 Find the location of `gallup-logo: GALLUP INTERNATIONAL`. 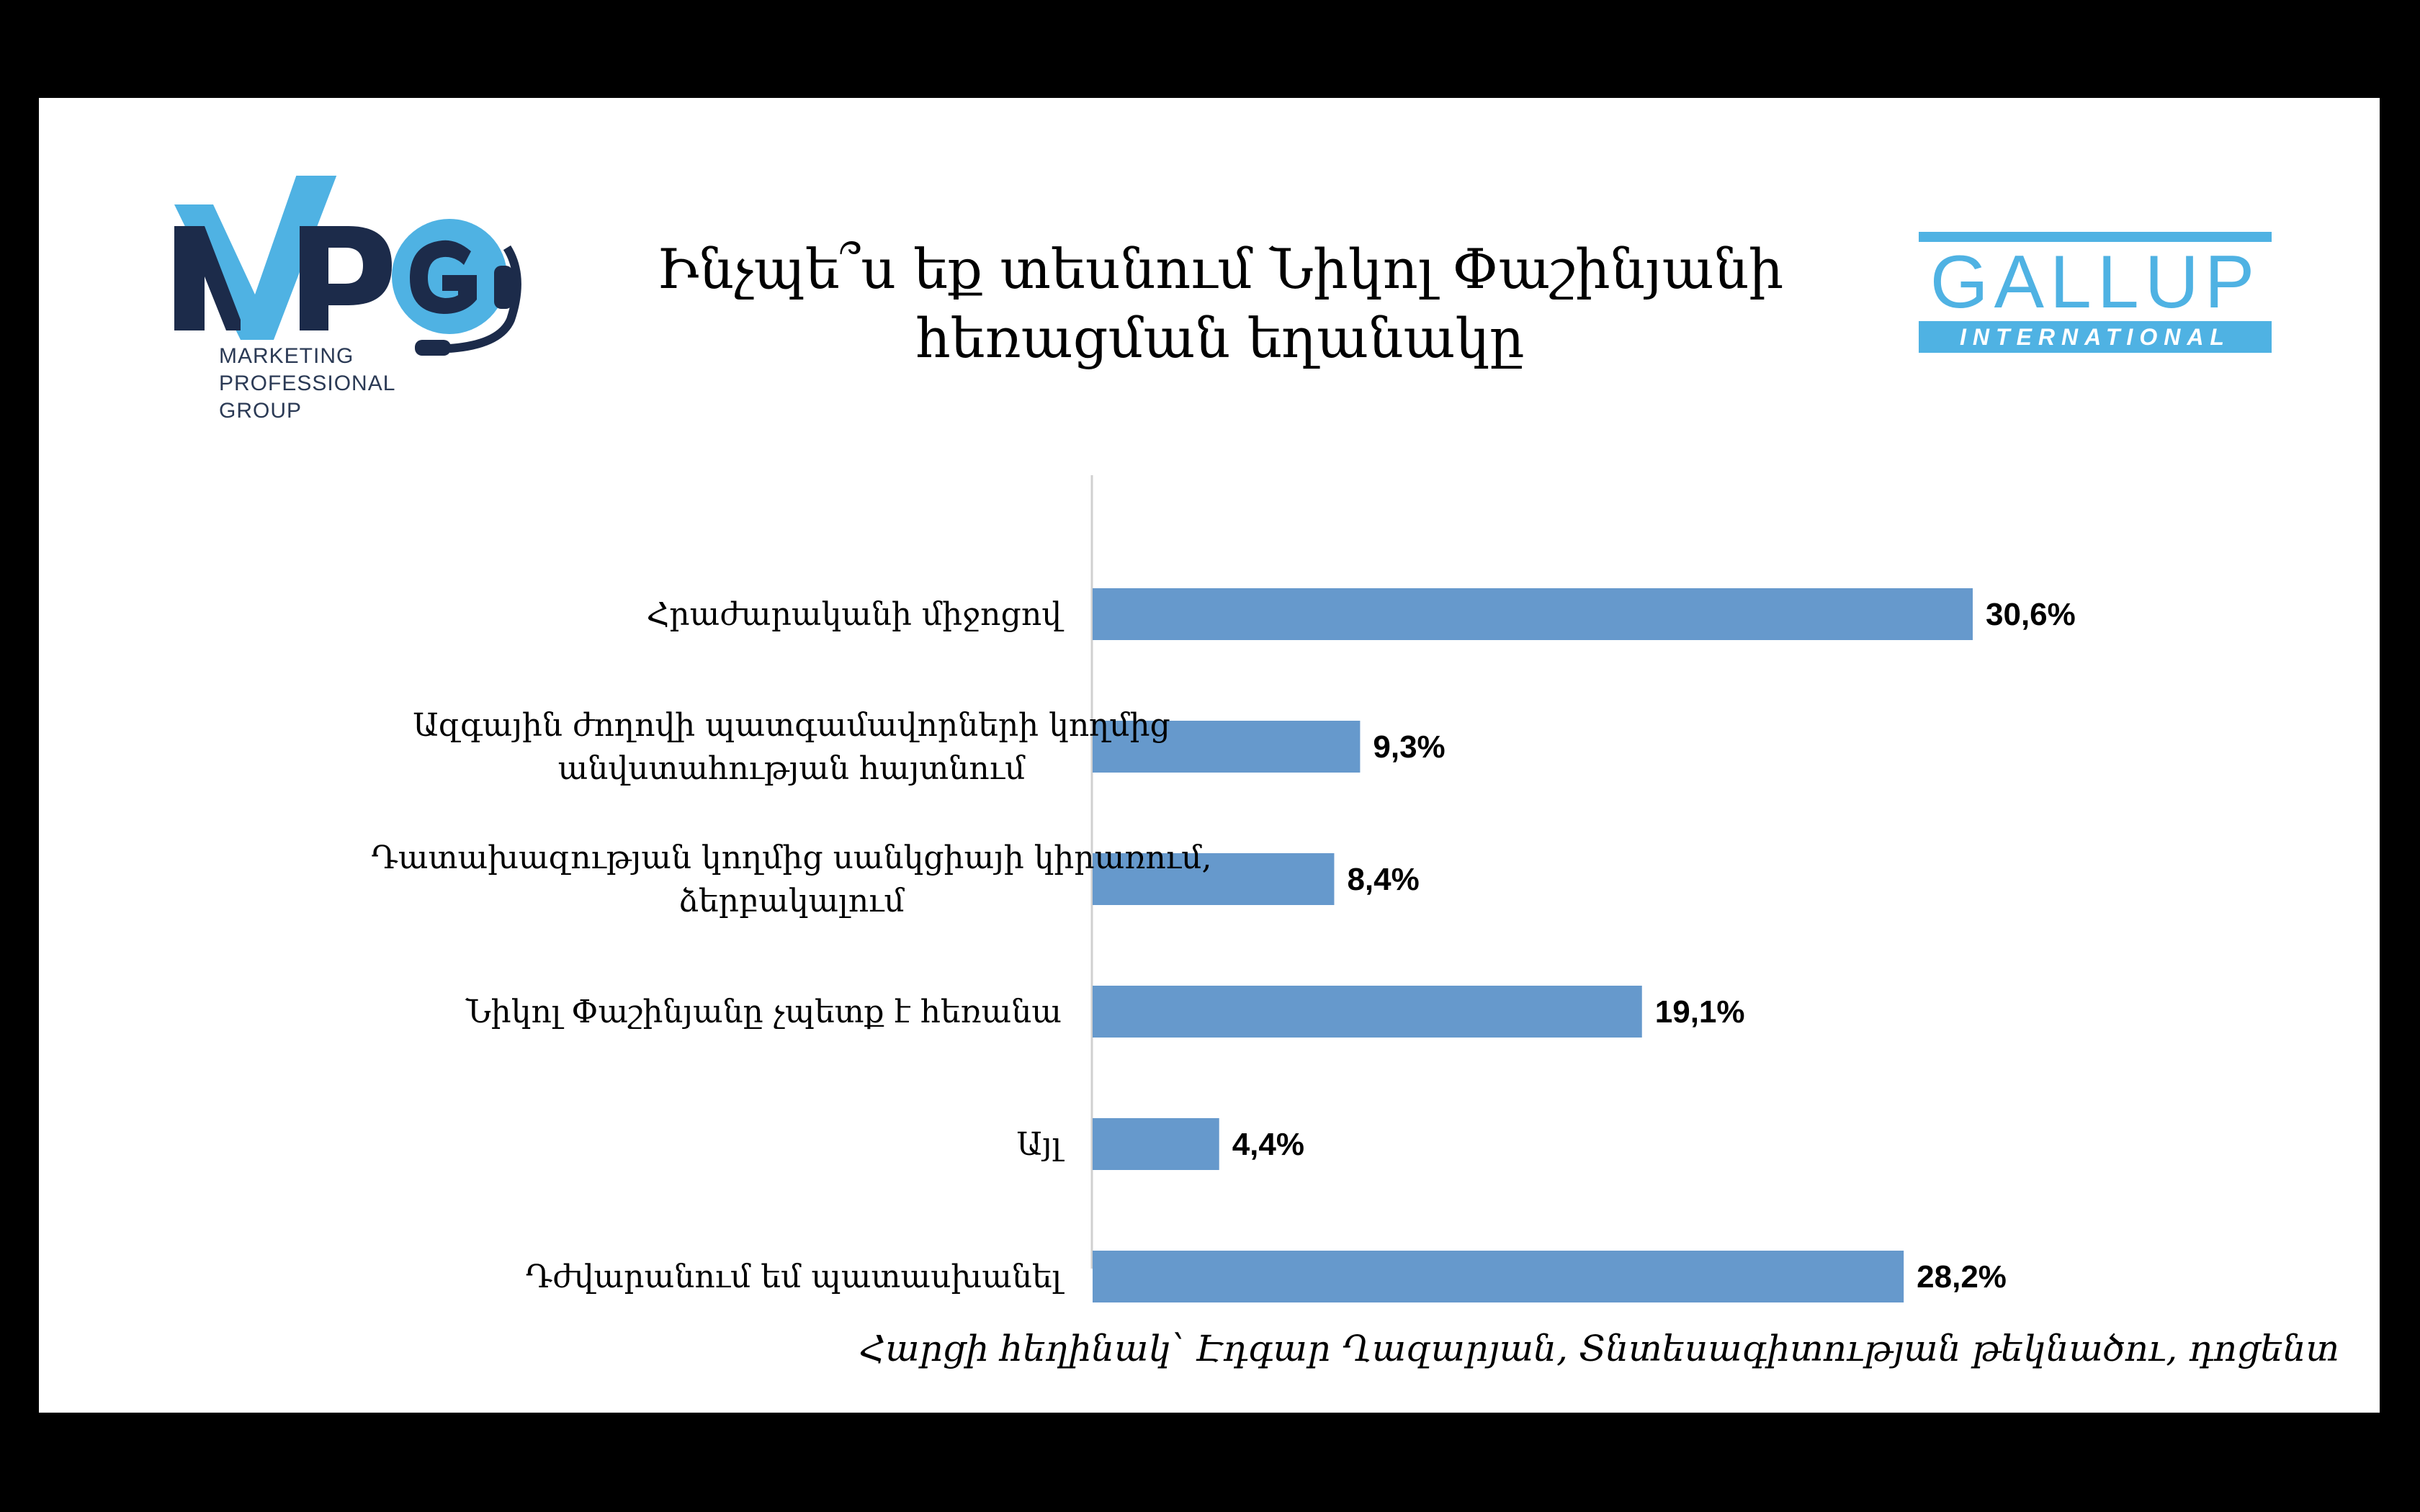

gallup-logo: GALLUP INTERNATIONAL is located at coordinates (2095, 292).